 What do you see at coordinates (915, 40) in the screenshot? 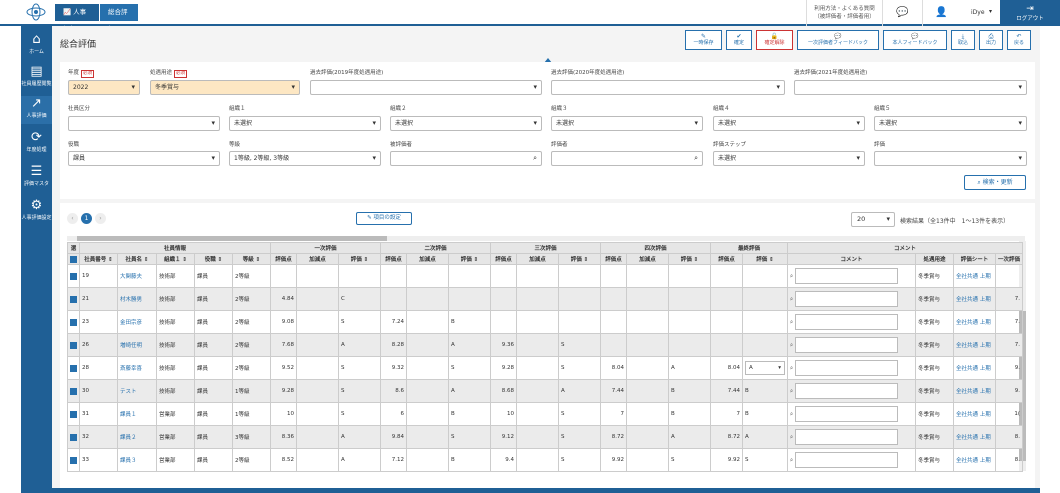
I see `self-feedback-button: 💬 本人フィードバック` at bounding box center [915, 40].